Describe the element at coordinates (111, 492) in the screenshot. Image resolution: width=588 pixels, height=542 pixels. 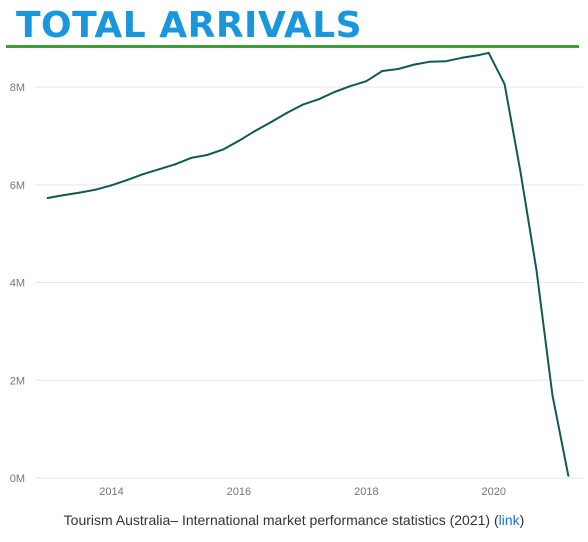
I see `x-tick-label: 2014` at that location.